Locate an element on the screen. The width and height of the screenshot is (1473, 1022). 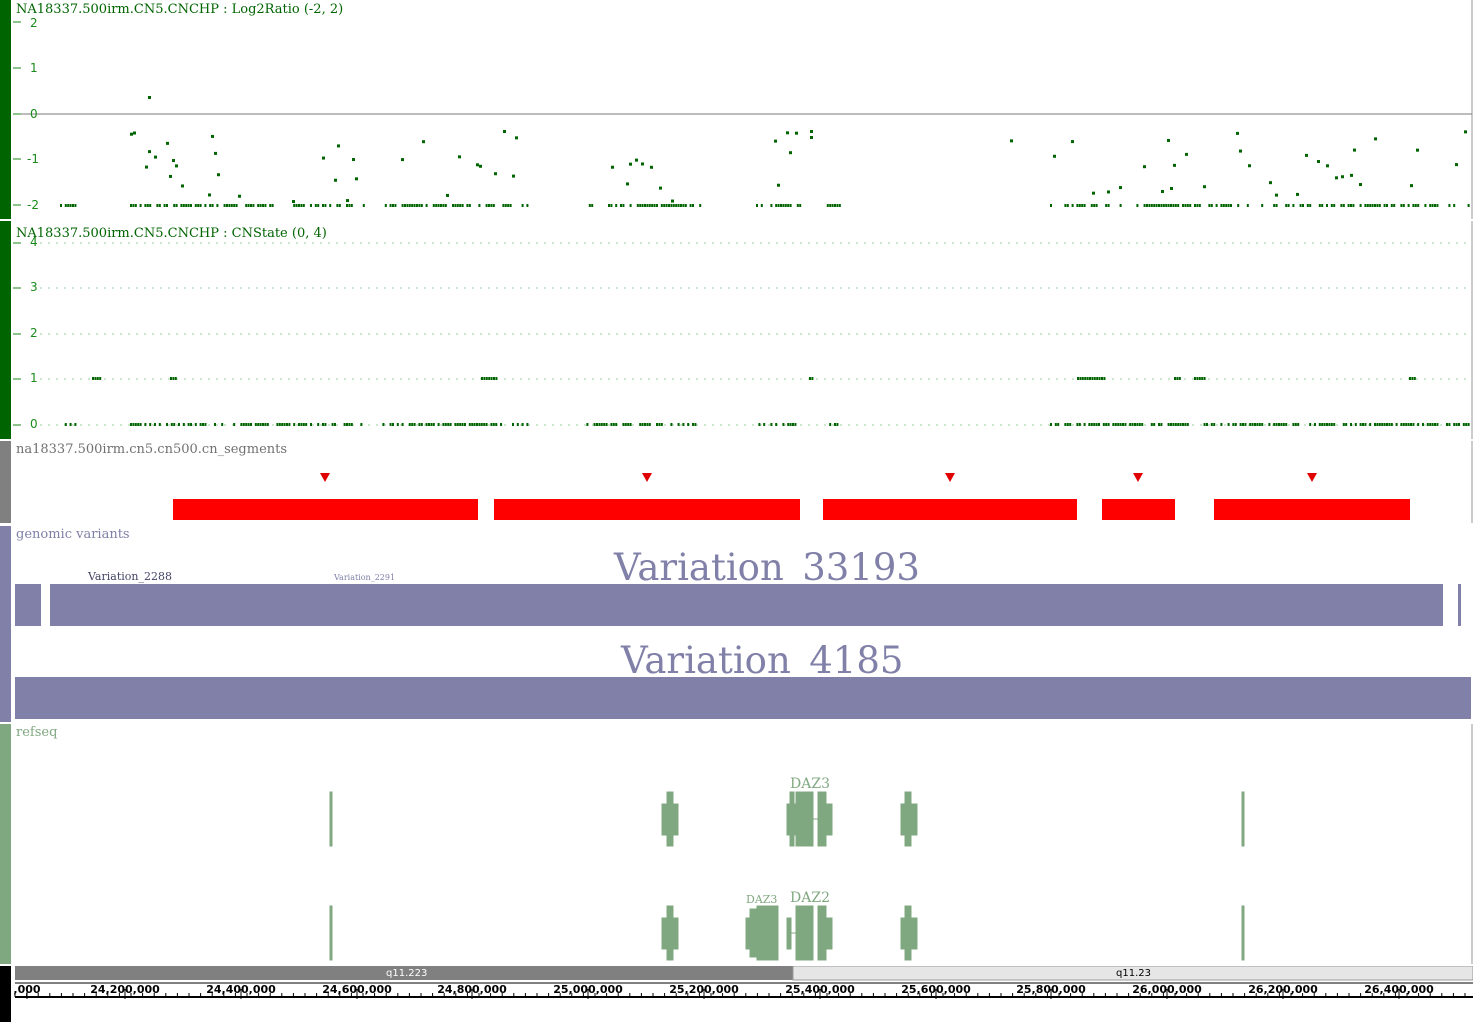
variant-label-2291: Variation_2291 is located at coordinates (365, 577).